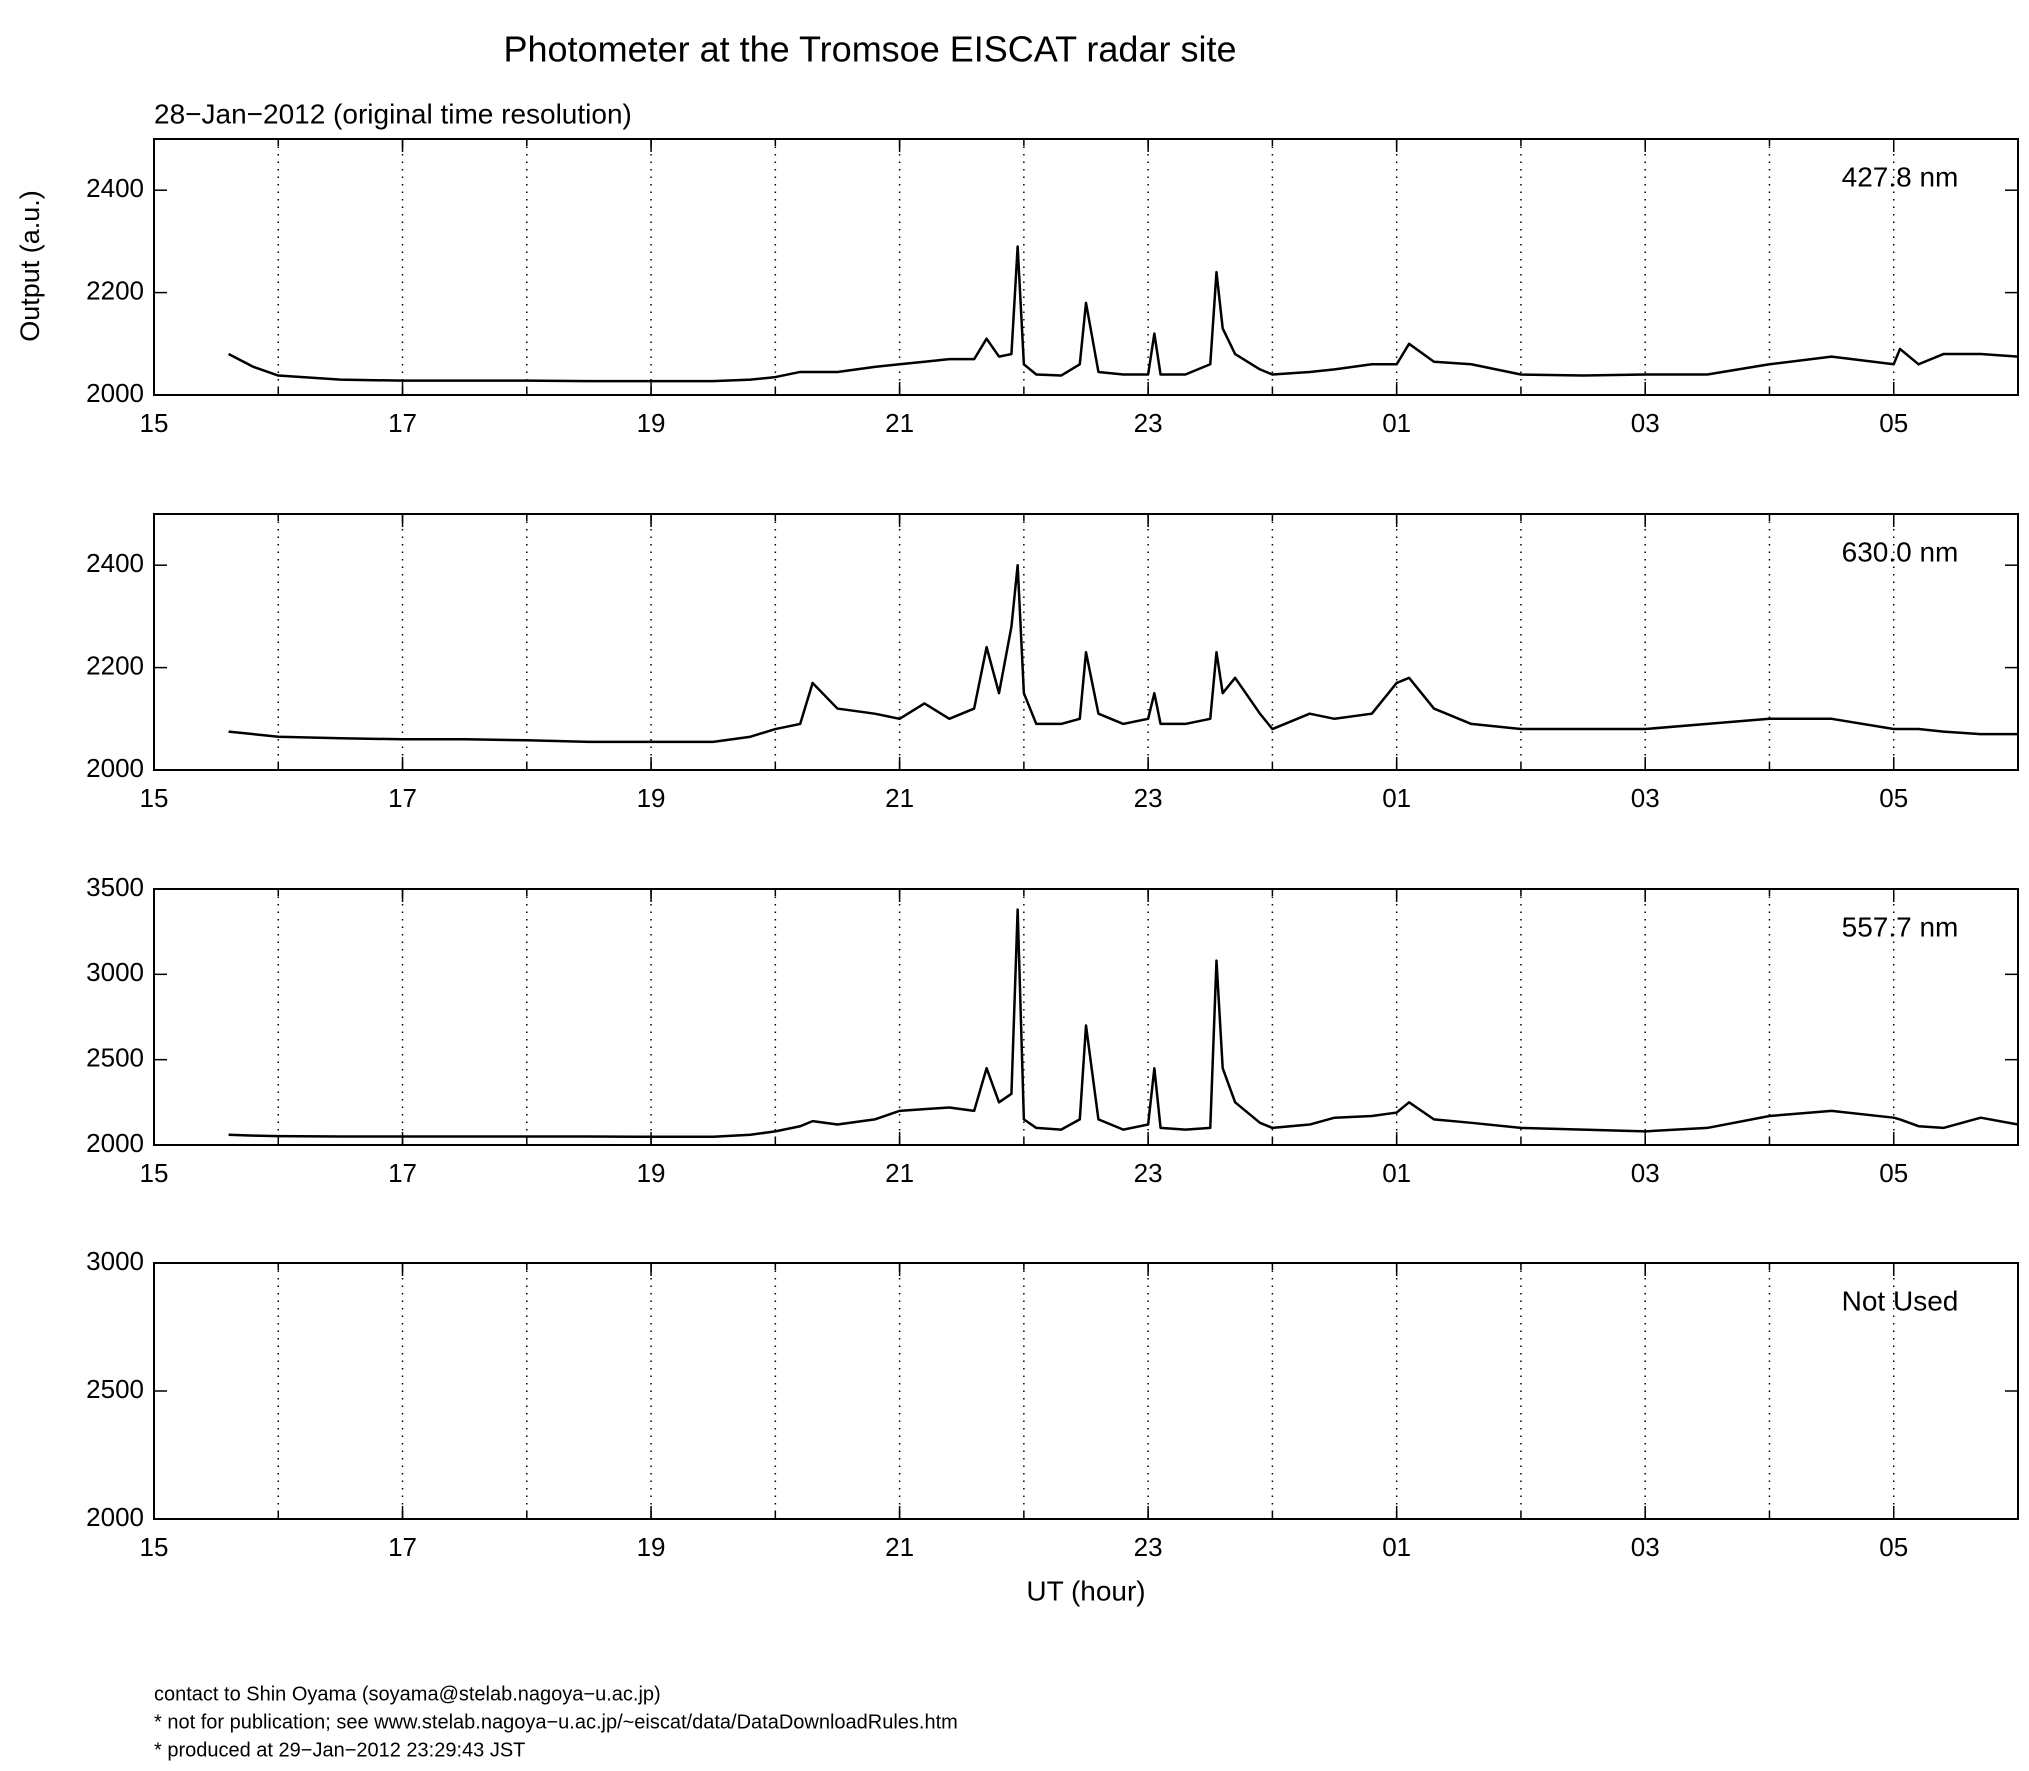 Image resolution: width=2029 pixels, height=1771 pixels. What do you see at coordinates (1900, 926) in the screenshot?
I see `panel-annotation: 557.7 nm` at bounding box center [1900, 926].